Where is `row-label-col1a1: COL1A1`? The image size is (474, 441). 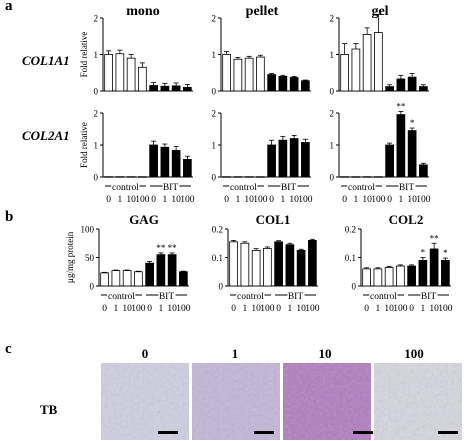
row-label-col1a1: COL1A1 is located at coordinates (46, 60).